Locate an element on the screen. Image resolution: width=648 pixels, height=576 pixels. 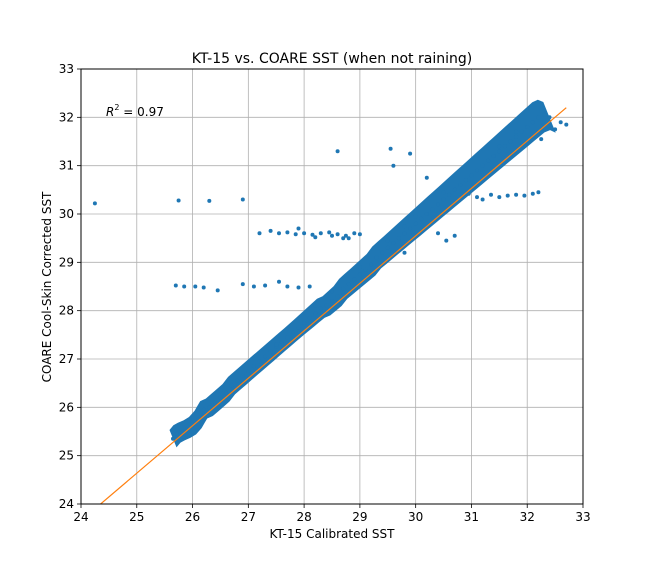
x-tick-label: 25 is located at coordinates (136, 517).